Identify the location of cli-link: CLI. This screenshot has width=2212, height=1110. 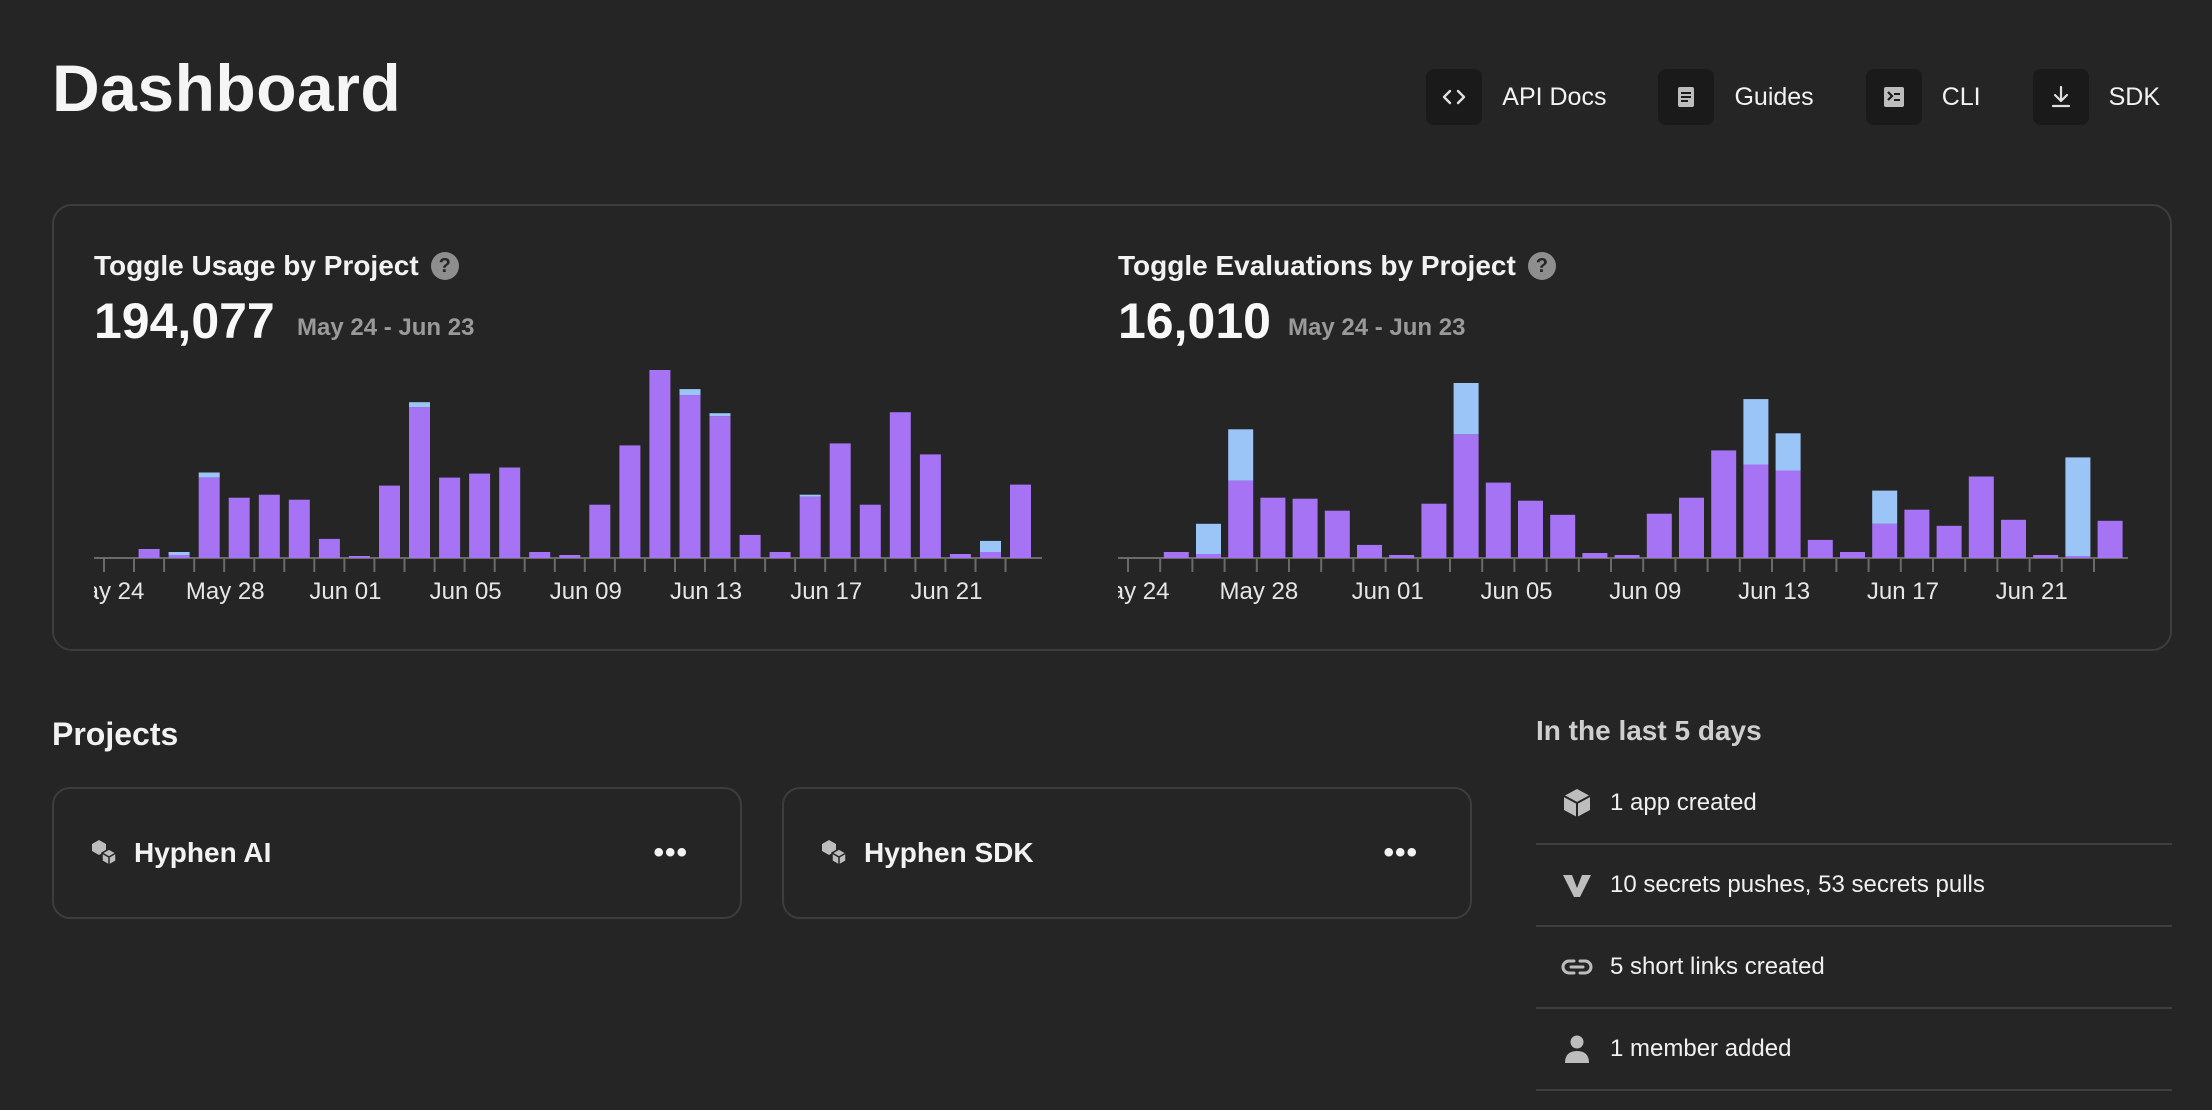
(1923, 97).